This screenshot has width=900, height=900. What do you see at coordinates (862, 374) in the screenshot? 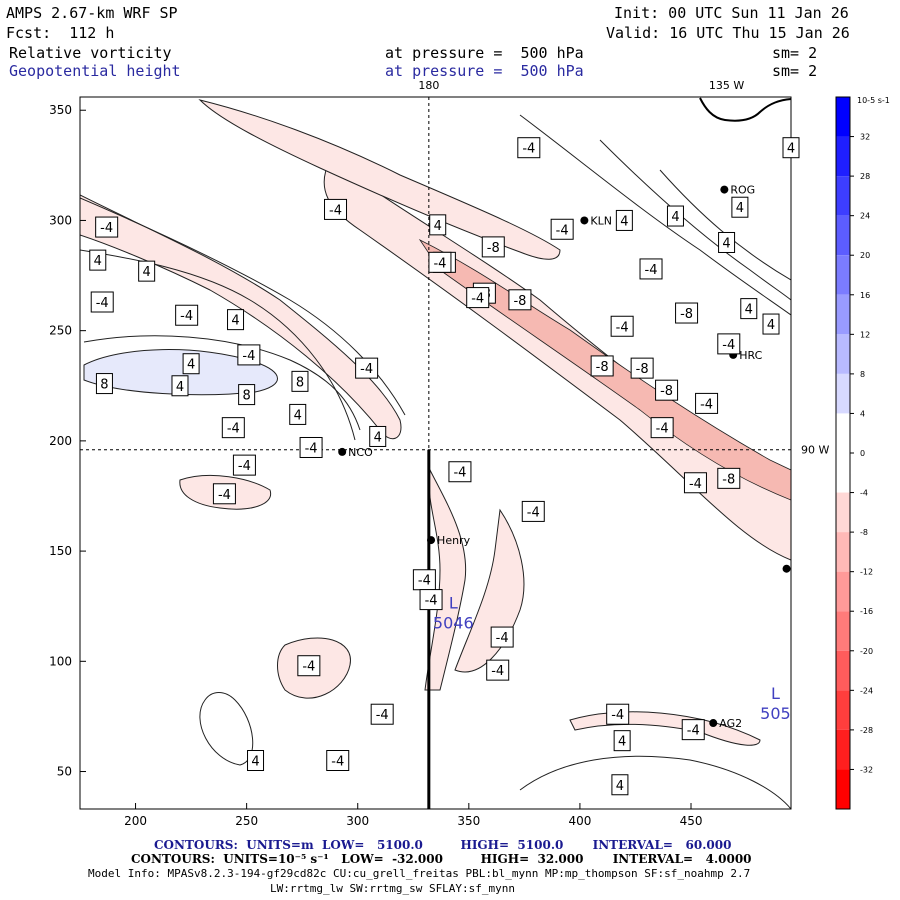
I see `colorbar-label: 8` at bounding box center [862, 374].